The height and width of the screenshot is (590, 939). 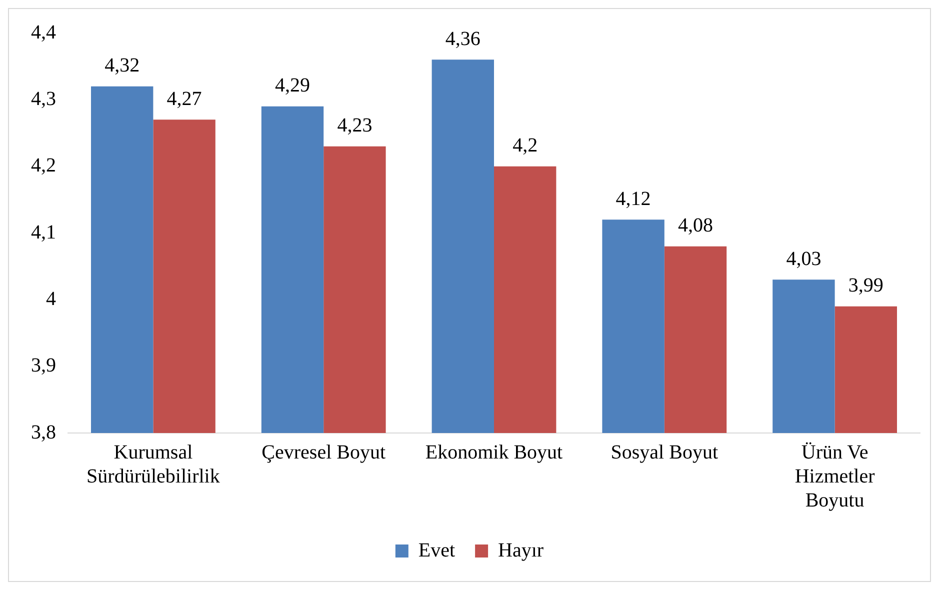 I want to click on x-tick-label: Ekonomik Boyut, so click(x=494, y=452).